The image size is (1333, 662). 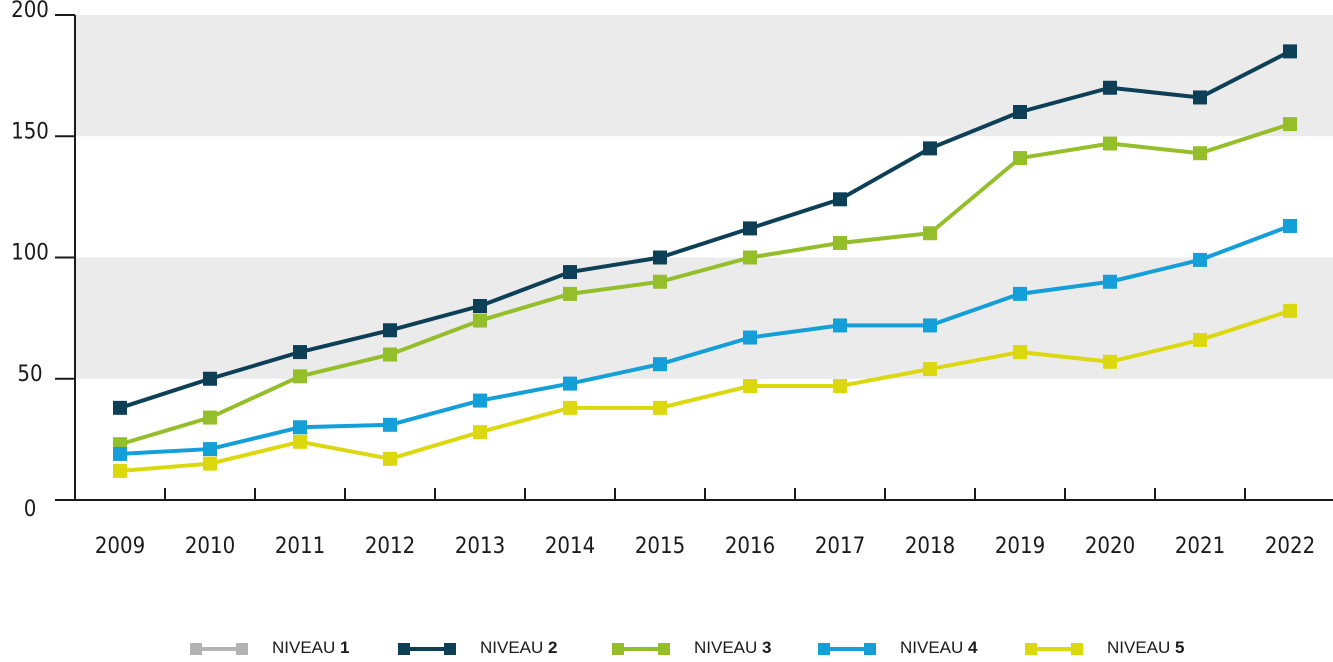 I want to click on y-tick-label: 200, so click(x=30, y=11).